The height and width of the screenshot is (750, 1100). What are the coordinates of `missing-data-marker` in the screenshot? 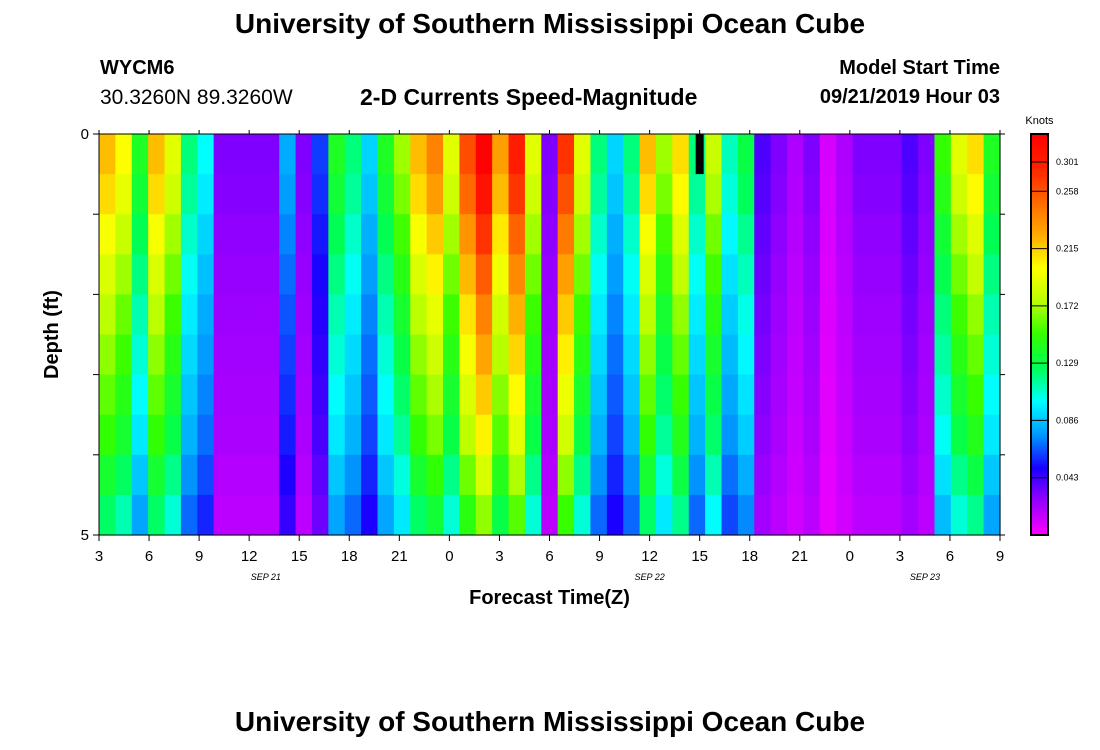 It's located at (699, 154).